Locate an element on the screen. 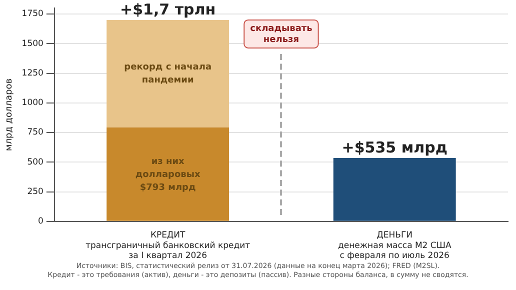 The width and height of the screenshot is (516, 290). x-tick-label: ДЕНЬГИ денежная масса M2 США с февраля по июль 2026 is located at coordinates (395, 246).